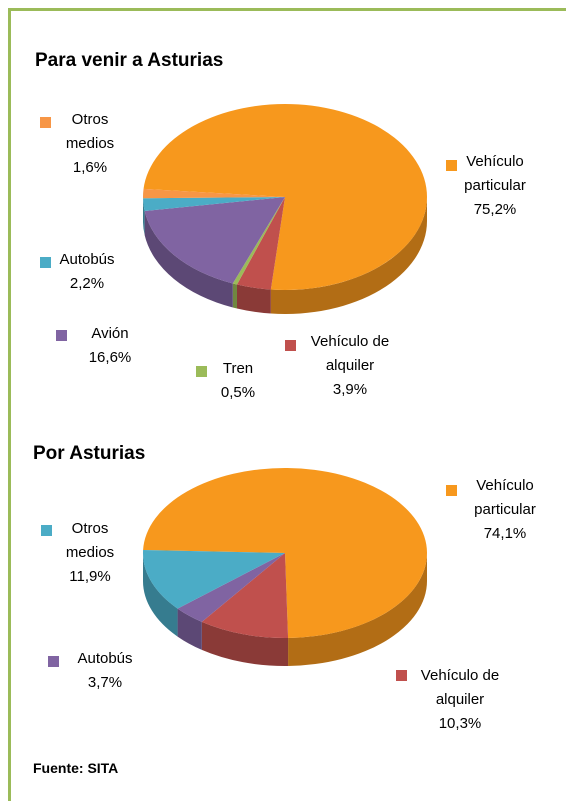  What do you see at coordinates (238, 381) in the screenshot?
I see `data-label: Tren 0,5%` at bounding box center [238, 381].